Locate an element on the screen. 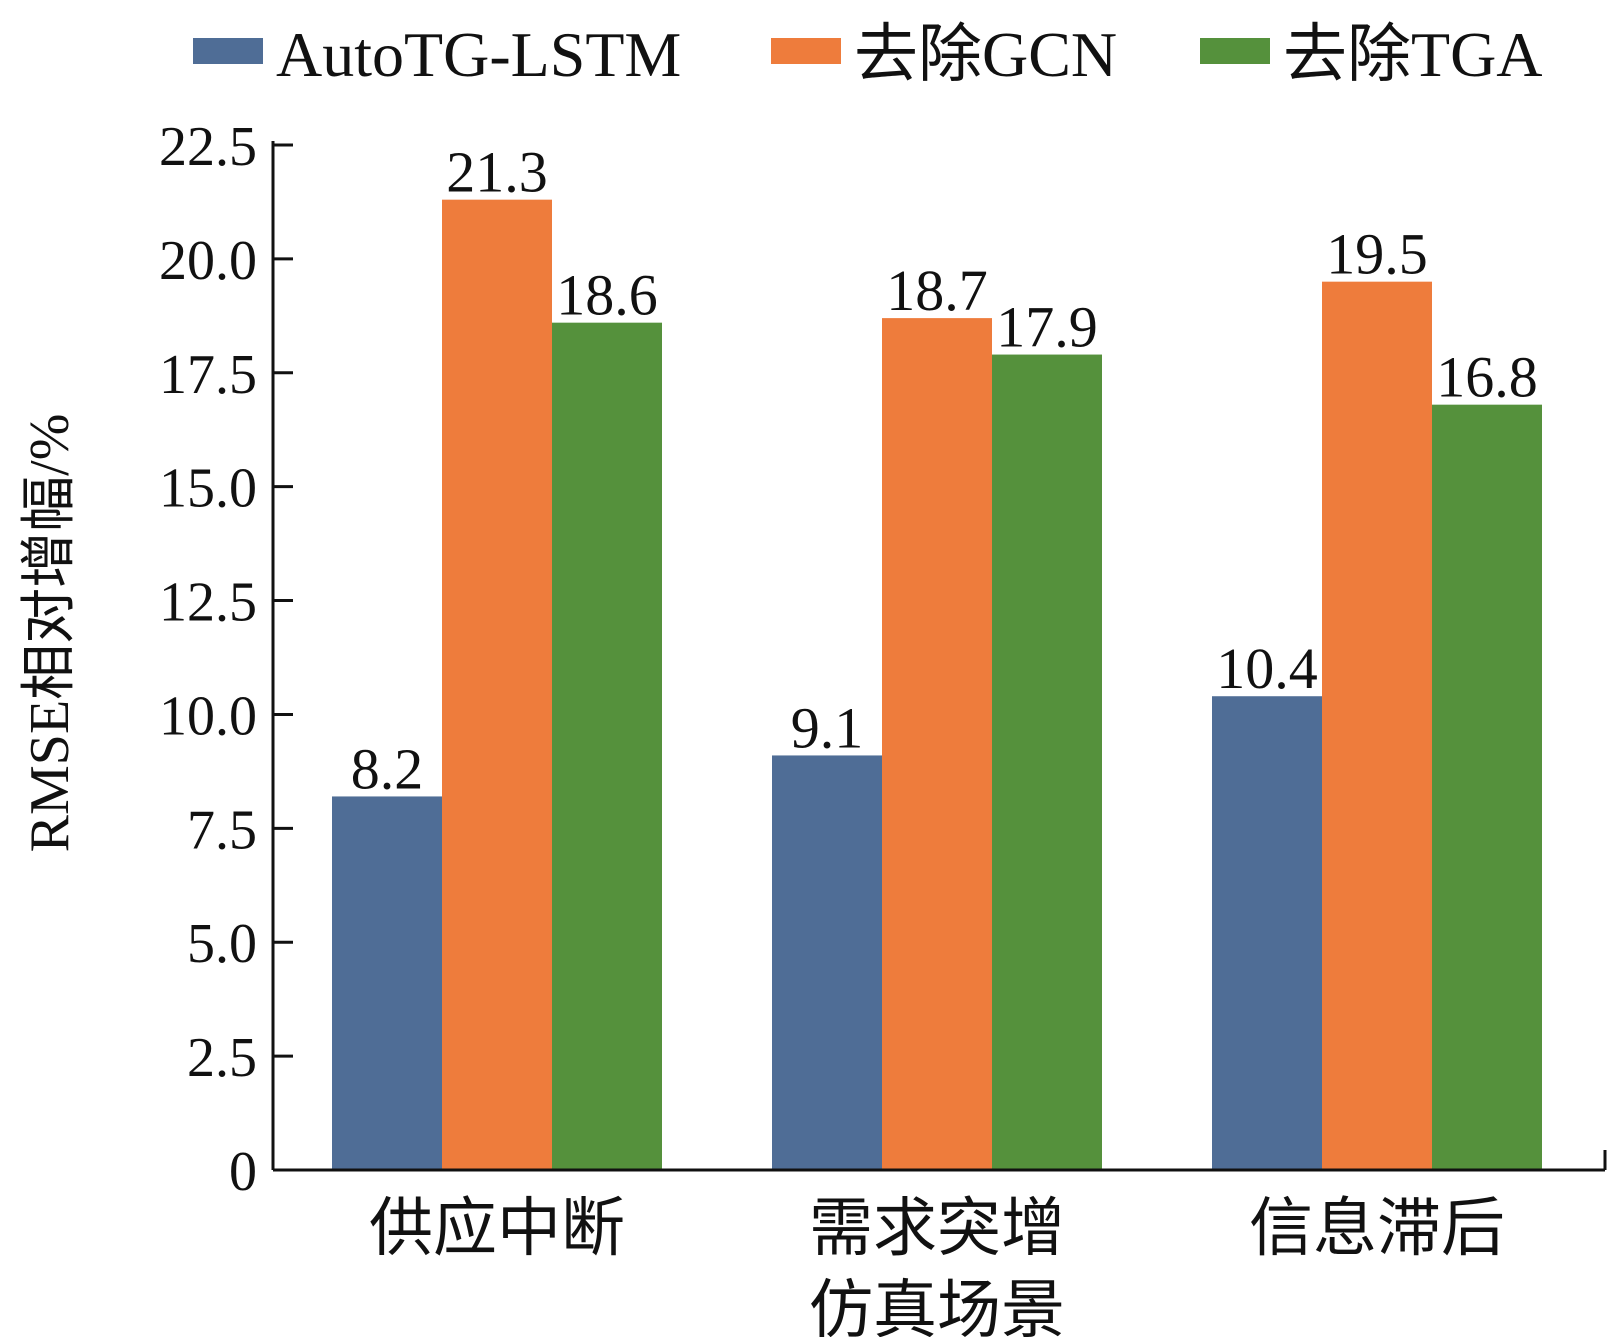  x-category-label: 需求突增 is located at coordinates (937, 1228).